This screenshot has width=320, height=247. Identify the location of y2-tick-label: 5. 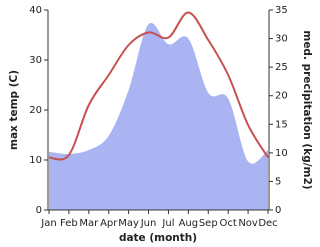
(278, 181).